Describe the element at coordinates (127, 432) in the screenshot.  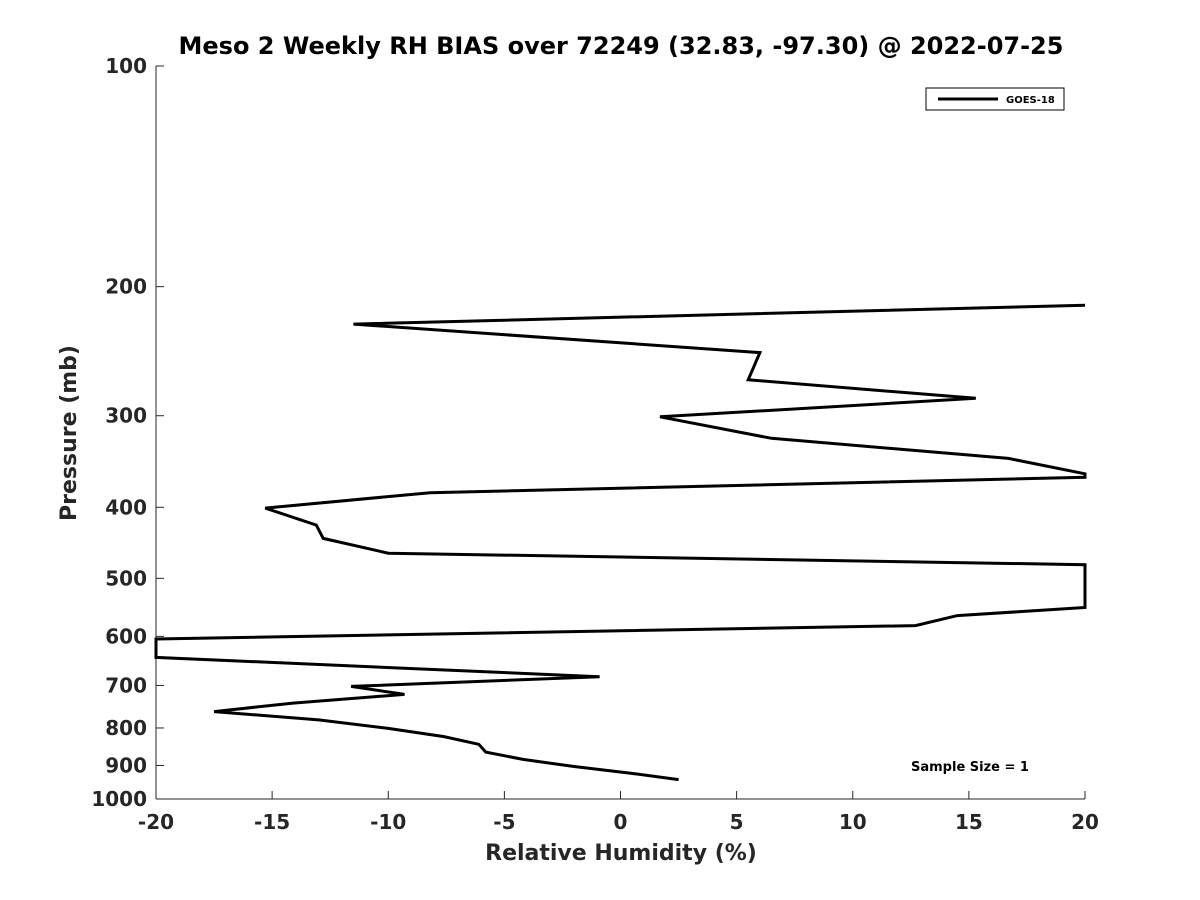
I see `y-axis-ticks: 100 200 300 400 500 600 700 800 900 1000` at that location.